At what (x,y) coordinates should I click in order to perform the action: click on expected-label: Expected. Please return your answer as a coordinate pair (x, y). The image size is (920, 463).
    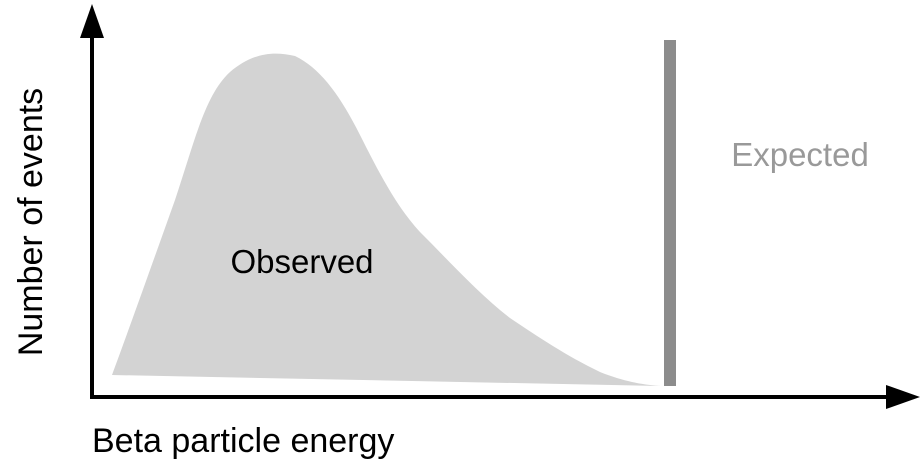
    Looking at the image, I should click on (800, 154).